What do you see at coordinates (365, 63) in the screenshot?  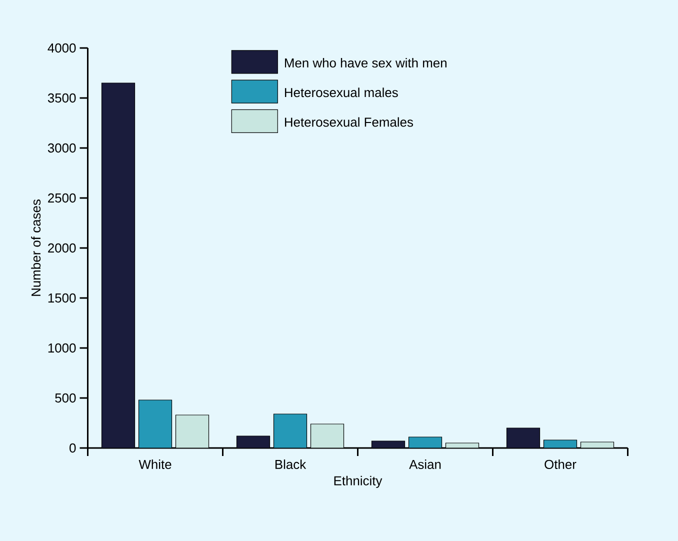 I see `legend-label: Men who have sex with men` at bounding box center [365, 63].